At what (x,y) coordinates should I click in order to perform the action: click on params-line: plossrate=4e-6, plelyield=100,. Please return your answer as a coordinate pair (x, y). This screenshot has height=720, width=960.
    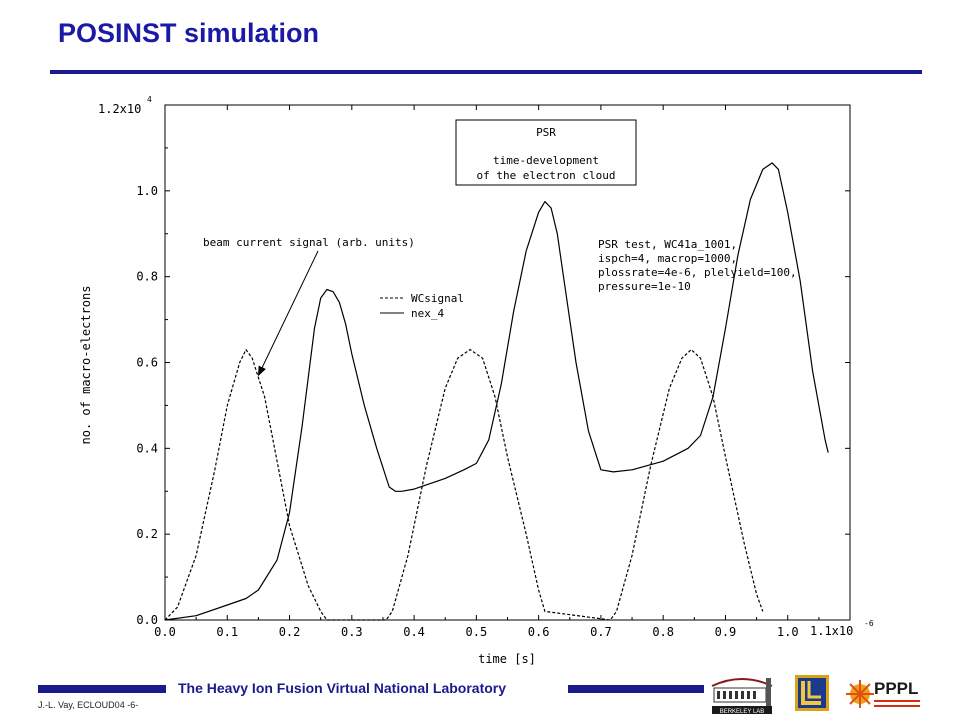
    Looking at the image, I should click on (697, 272).